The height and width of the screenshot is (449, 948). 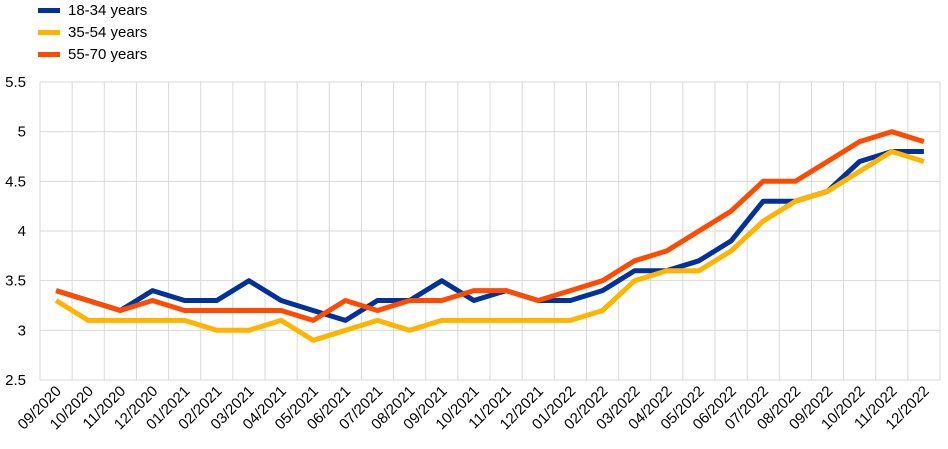 What do you see at coordinates (15, 380) in the screenshot?
I see `y-tick-label: 2.5` at bounding box center [15, 380].